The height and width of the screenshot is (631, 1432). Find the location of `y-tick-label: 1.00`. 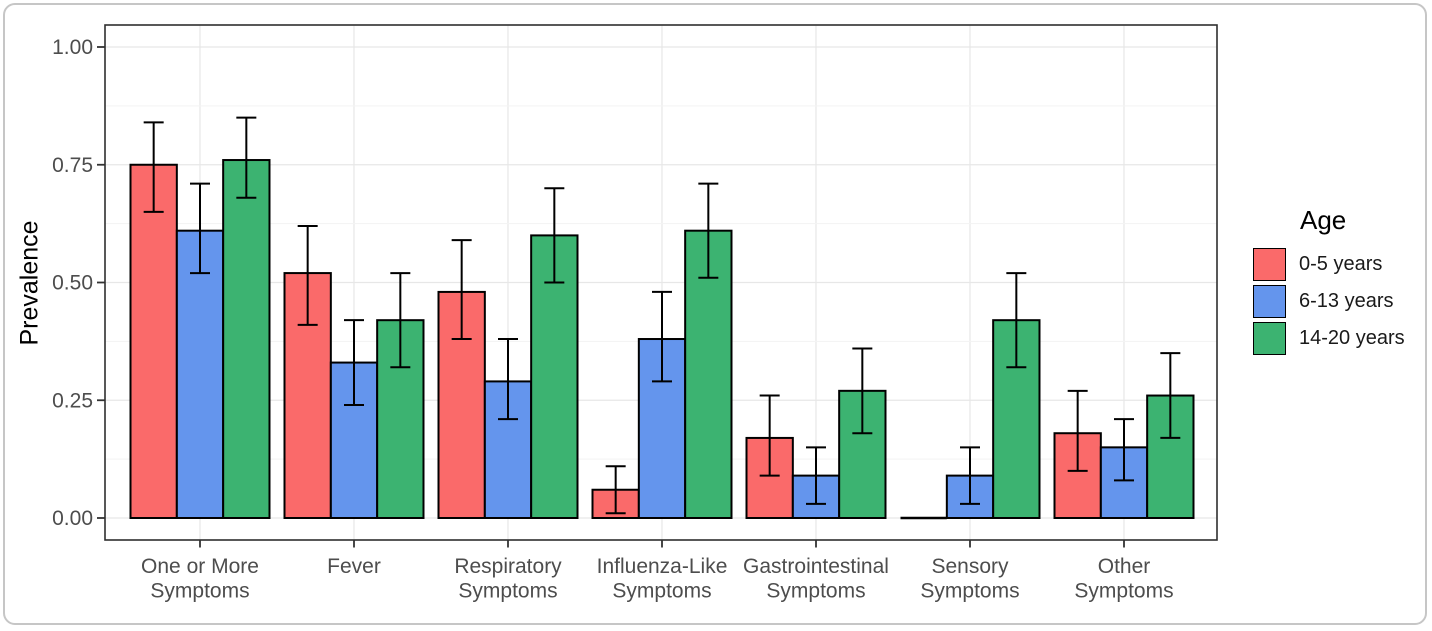

y-tick-label: 1.00 is located at coordinates (72, 47).